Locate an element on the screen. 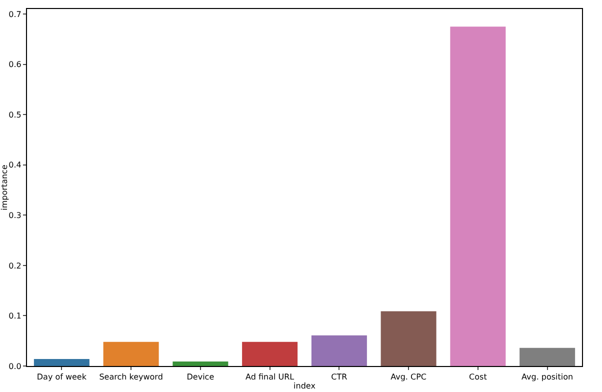 This screenshot has width=602, height=392. x-tick-label: Cost is located at coordinates (478, 377).